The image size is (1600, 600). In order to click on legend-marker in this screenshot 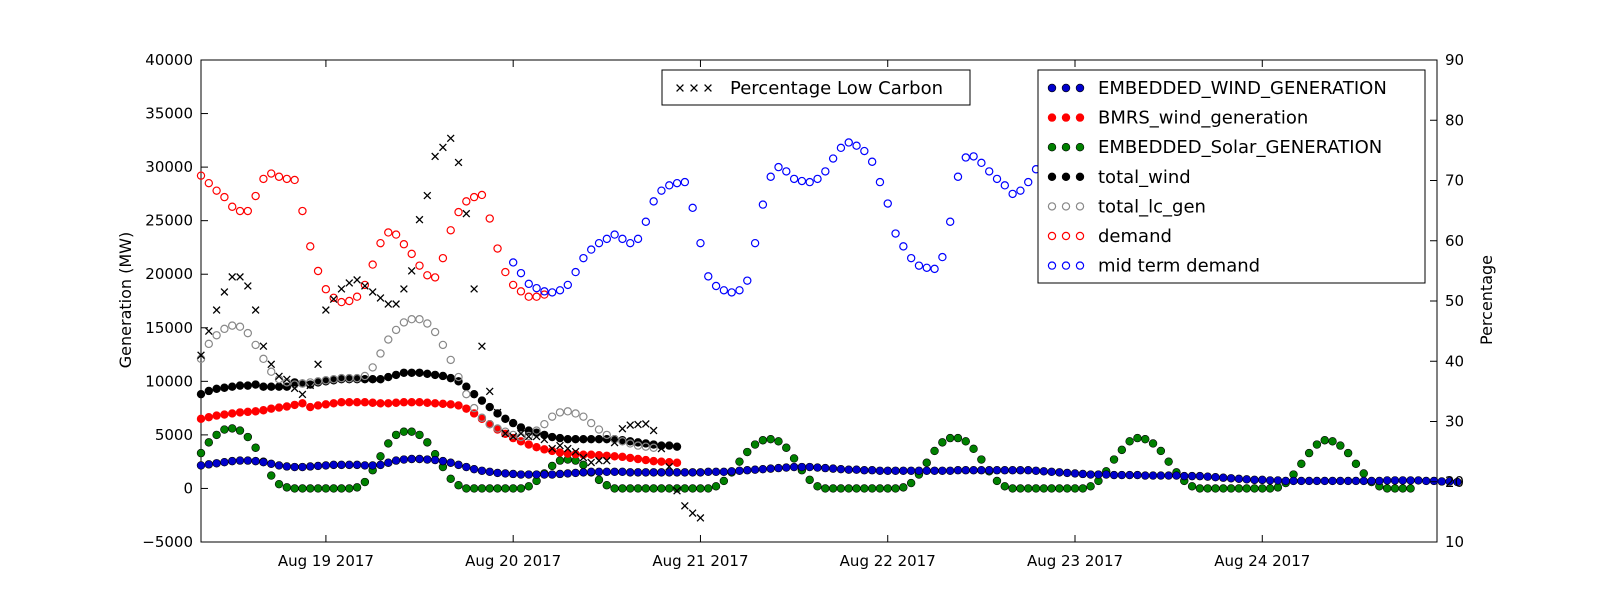, I will do `click(1066, 88)`.